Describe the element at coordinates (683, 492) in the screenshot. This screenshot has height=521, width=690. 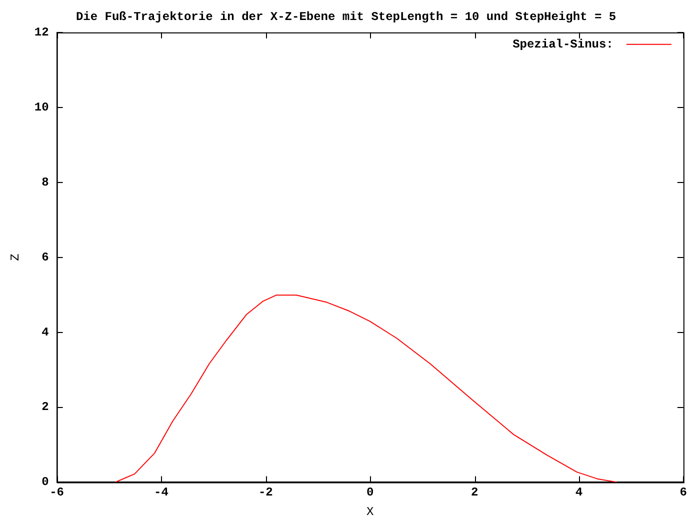
I see `x-tick-label: 6` at that location.